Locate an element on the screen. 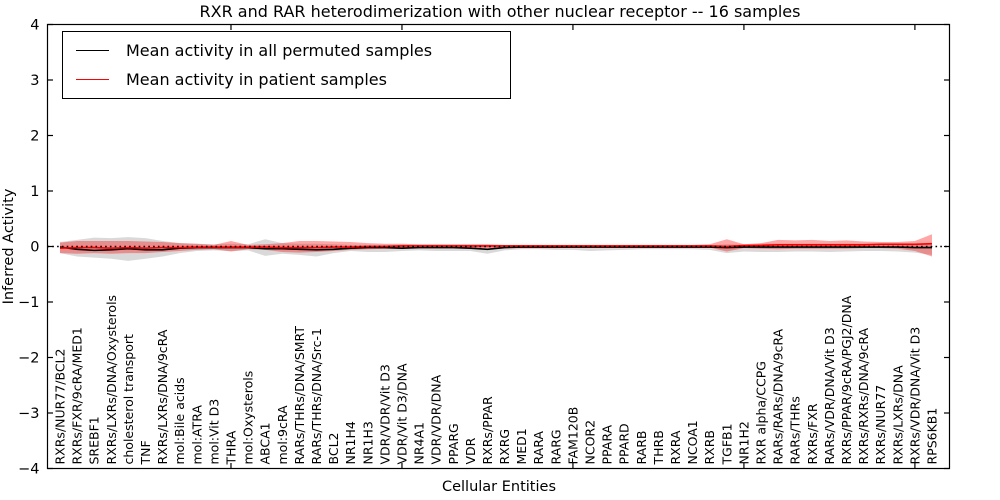 Image resolution: width=1000 pixels, height=500 pixels. x-category-label: TGFB1 is located at coordinates (726, 444).